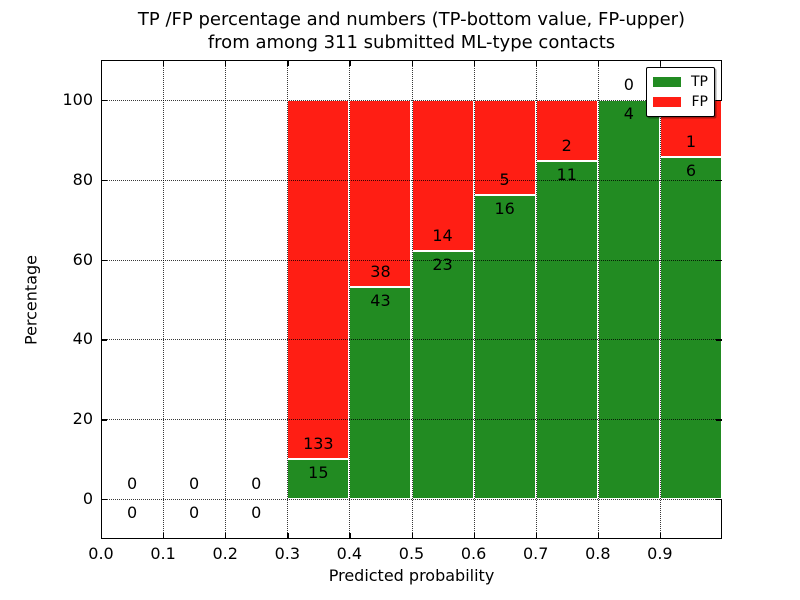 The width and height of the screenshot is (800, 600). What do you see at coordinates (318, 443) in the screenshot?
I see `fp-count-label: 133` at bounding box center [318, 443].